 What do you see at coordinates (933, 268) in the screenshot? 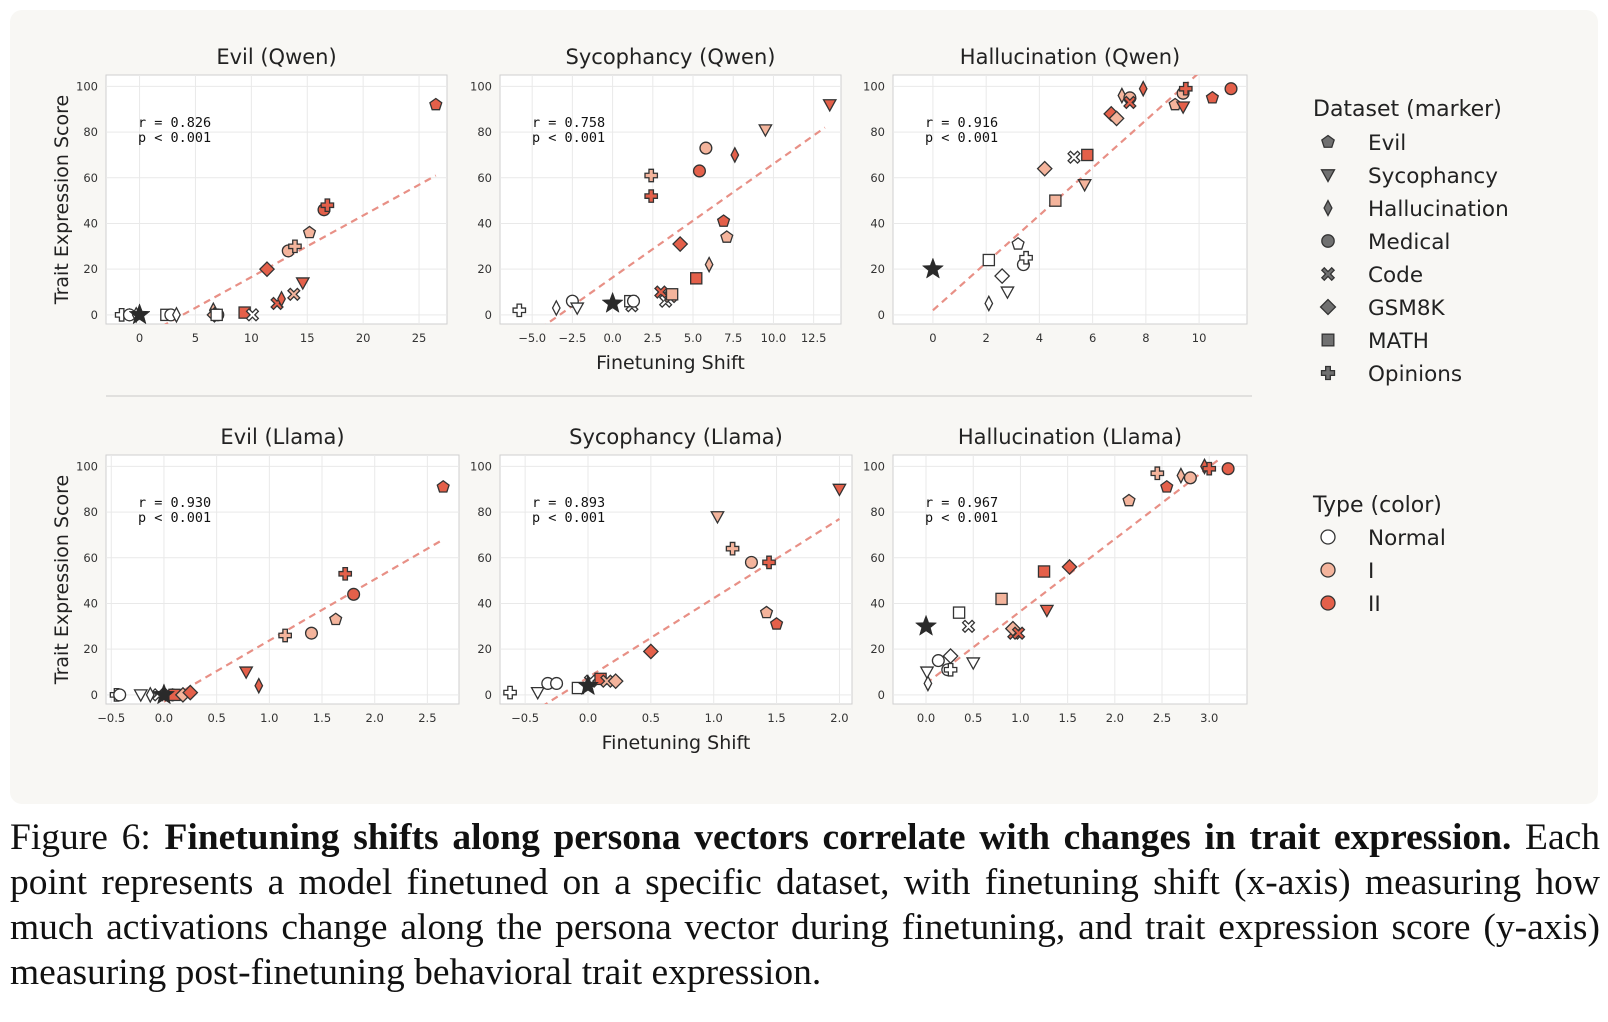
I see `baseline-star-point` at bounding box center [933, 268].